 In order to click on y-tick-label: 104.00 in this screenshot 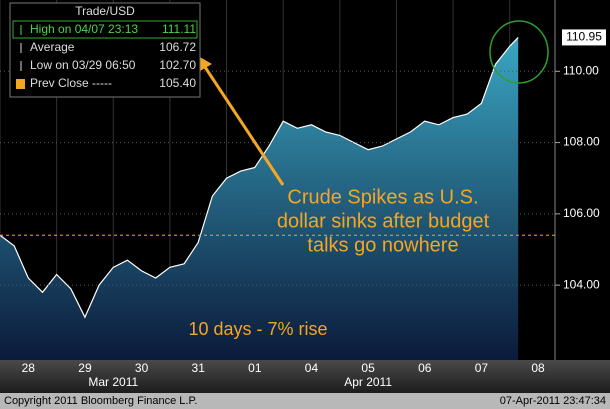, I will do `click(581, 284)`.